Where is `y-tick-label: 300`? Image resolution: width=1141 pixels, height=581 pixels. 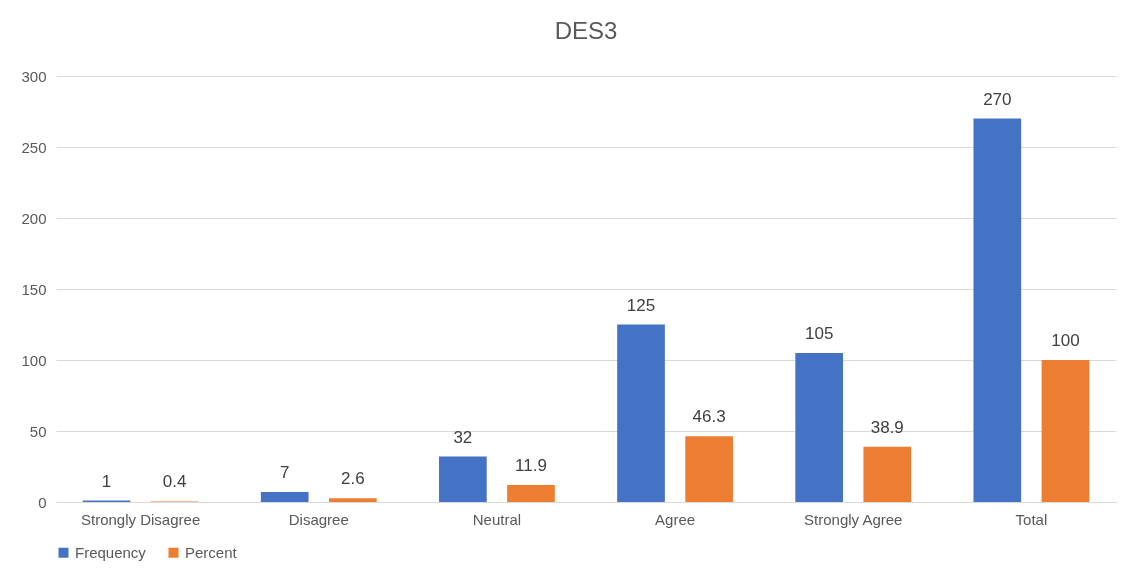 y-tick-label: 300 is located at coordinates (34, 76).